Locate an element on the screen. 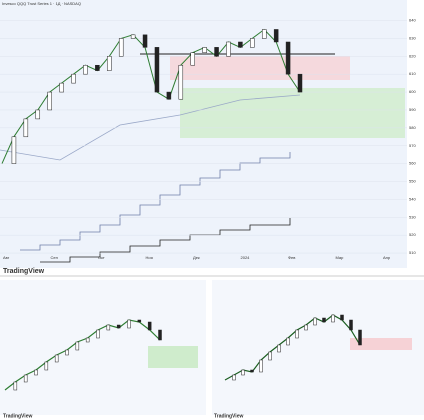  chart-header: Invesco QQQ Trust Series 1 · 1Д · NASDAQ is located at coordinates (41, 3).